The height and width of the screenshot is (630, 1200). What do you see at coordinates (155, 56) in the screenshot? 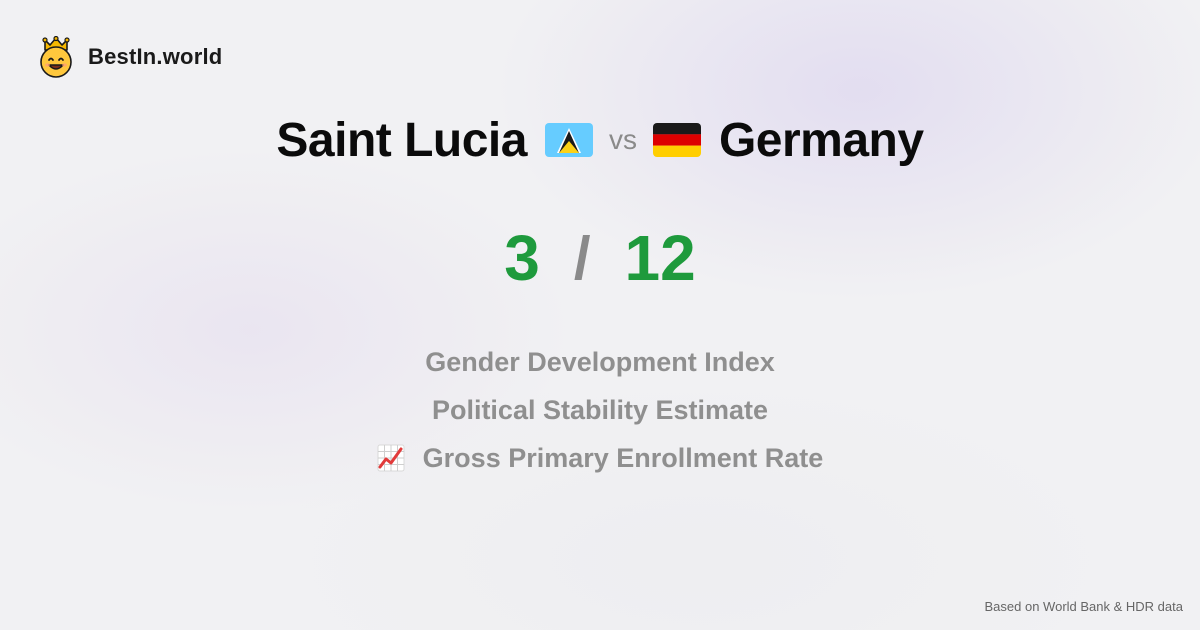
I see `brand-name: BestIn.world` at bounding box center [155, 56].